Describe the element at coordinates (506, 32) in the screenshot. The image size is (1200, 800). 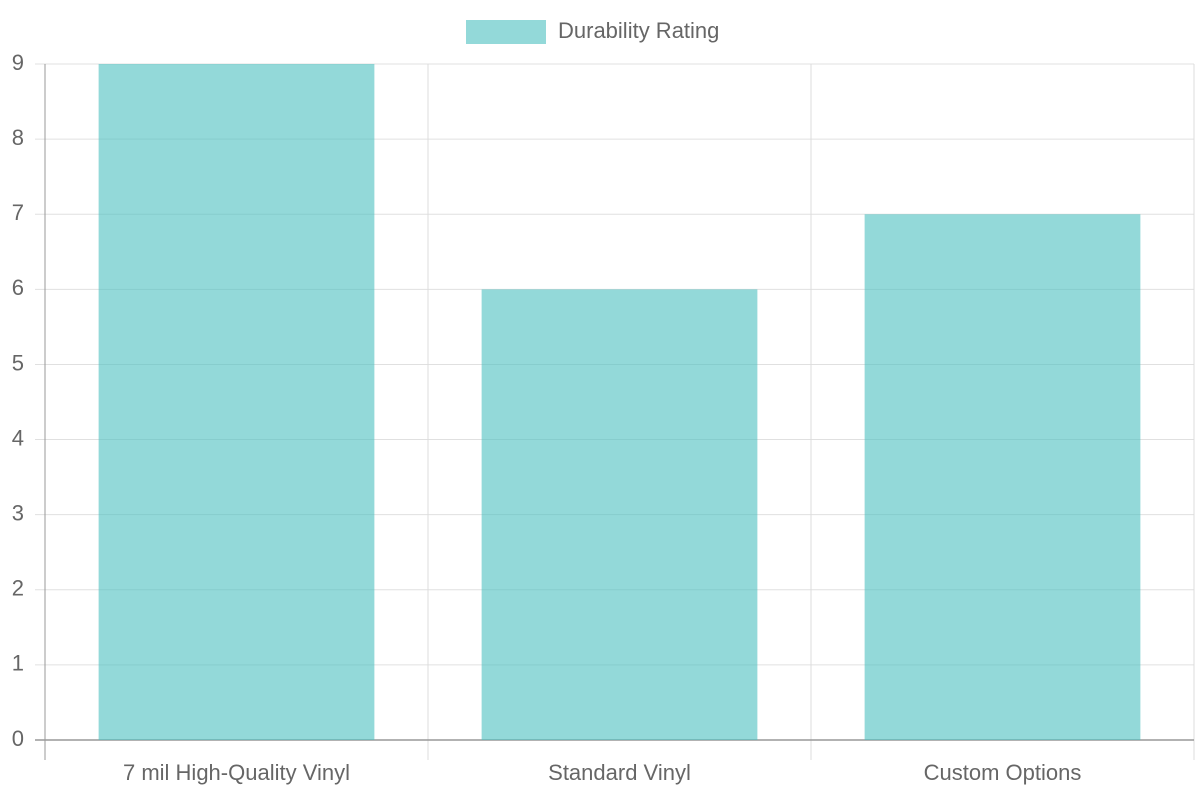
I see `legend-swatch` at that location.